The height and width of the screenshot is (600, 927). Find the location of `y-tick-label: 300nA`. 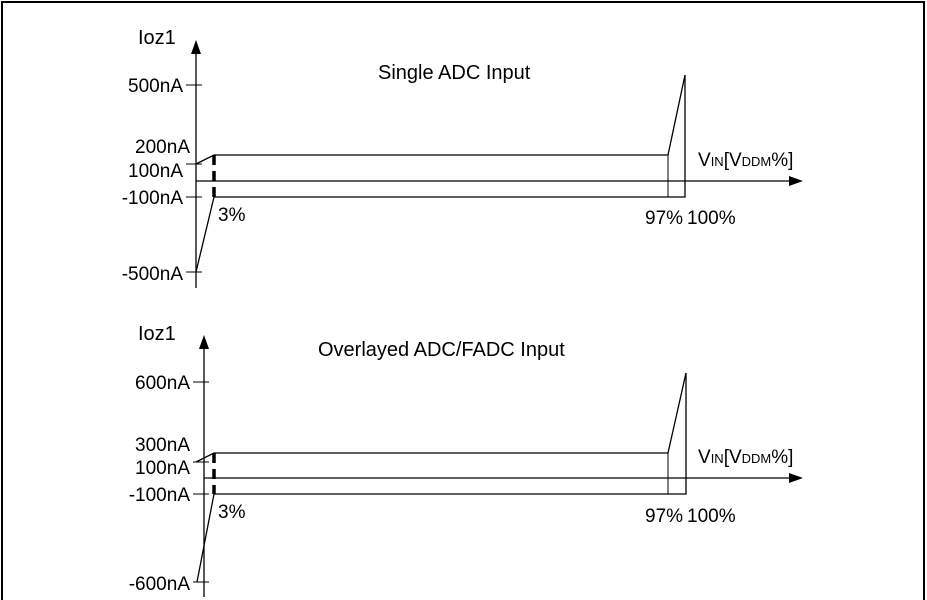

y-tick-label: 300nA is located at coordinates (162, 445).